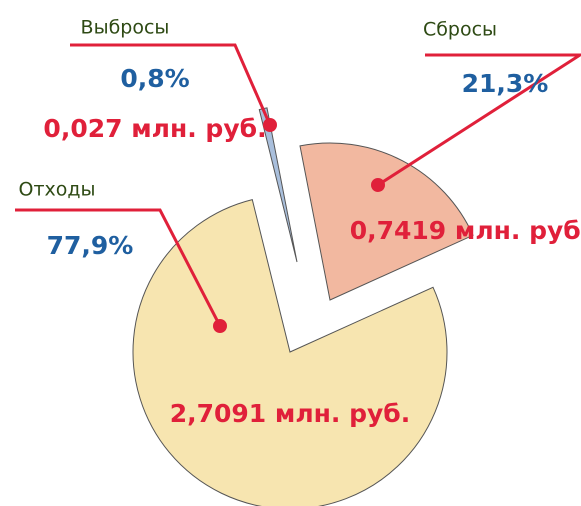 The image size is (581, 506). What do you see at coordinates (56, 190) in the screenshot?
I see `category-label: Отходы` at bounding box center [56, 190].